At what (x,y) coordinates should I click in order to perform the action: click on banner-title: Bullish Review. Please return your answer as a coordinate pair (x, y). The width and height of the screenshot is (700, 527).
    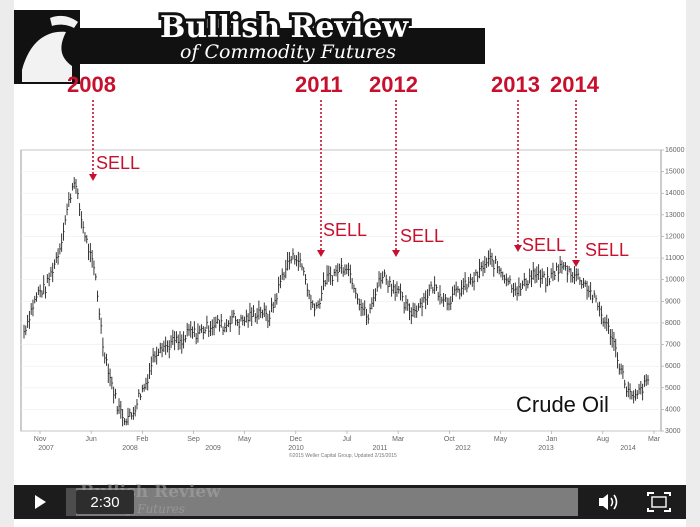
    Looking at the image, I should click on (284, 27).